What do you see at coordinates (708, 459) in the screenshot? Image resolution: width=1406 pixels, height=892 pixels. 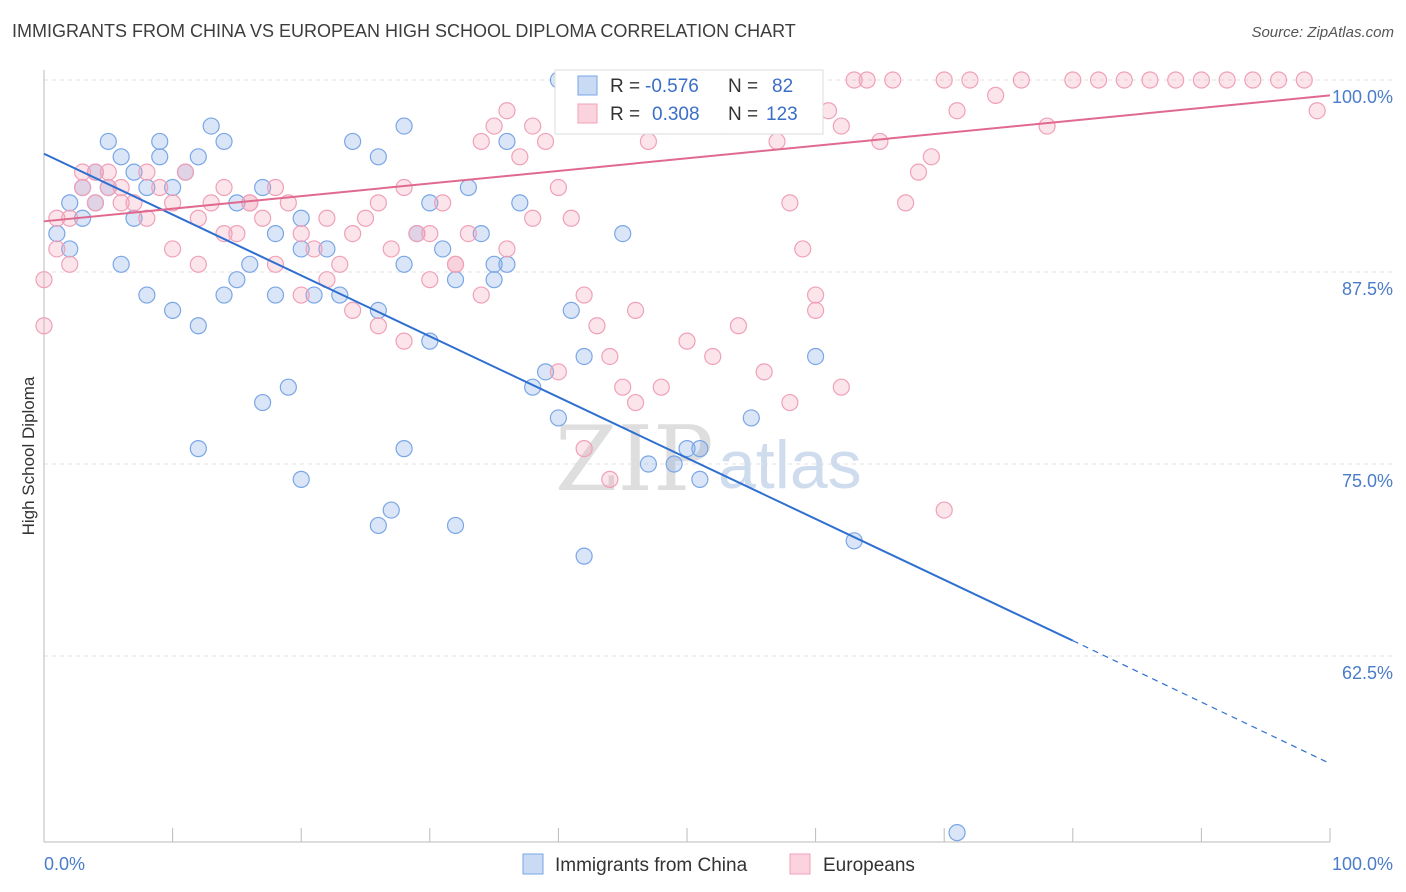 I see `watermark: ZIP atlas` at bounding box center [708, 459].